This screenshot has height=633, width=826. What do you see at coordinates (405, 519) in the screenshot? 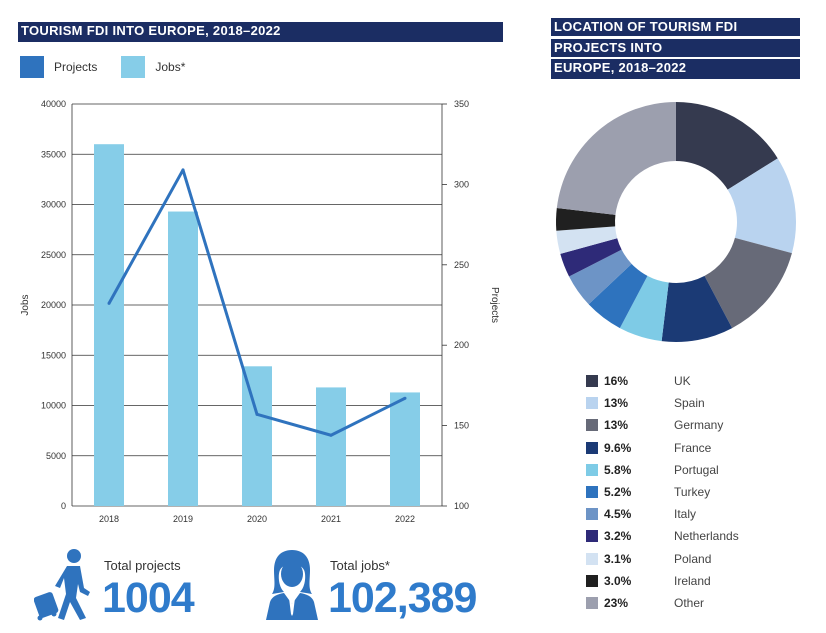
I see `x-tick-label: 2022` at bounding box center [405, 519].